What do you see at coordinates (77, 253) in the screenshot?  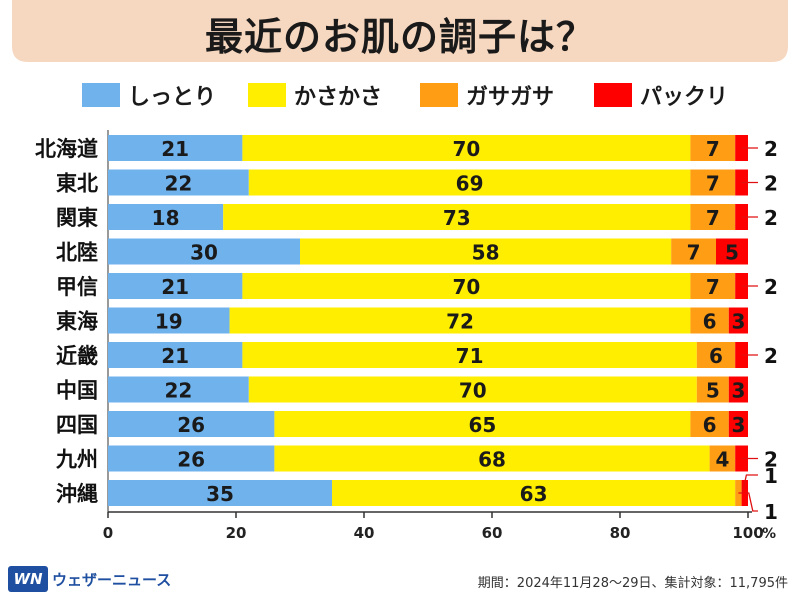 I see `category-label: 北陸` at bounding box center [77, 253].